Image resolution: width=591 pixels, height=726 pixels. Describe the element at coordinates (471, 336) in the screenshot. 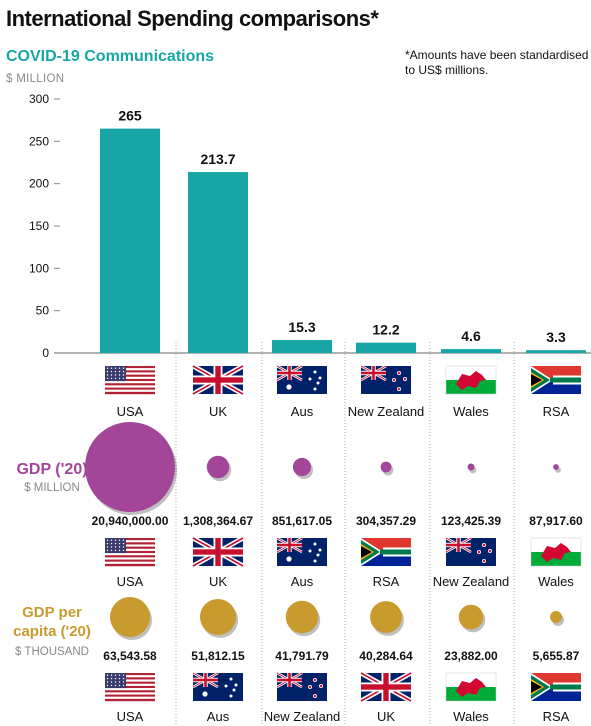

I see `bar-value-label: 4.6` at that location.